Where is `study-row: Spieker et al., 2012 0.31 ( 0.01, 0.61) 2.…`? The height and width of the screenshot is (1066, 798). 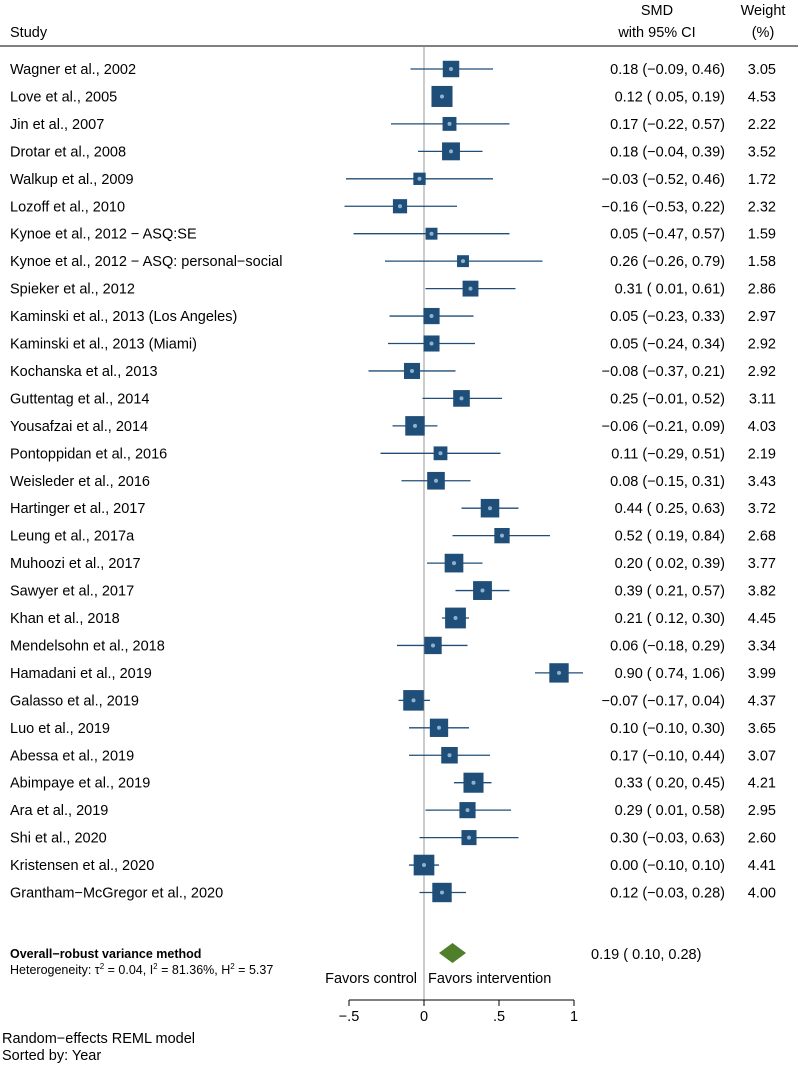 study-row: Spieker et al., 2012 0.31 ( 0.01, 0.61) 2.… is located at coordinates (393, 289).